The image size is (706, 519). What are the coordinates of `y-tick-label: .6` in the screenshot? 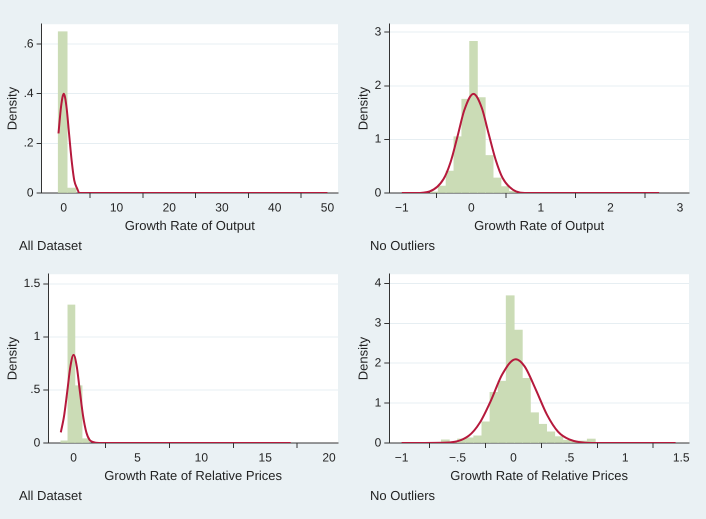 It's located at (29, 43).